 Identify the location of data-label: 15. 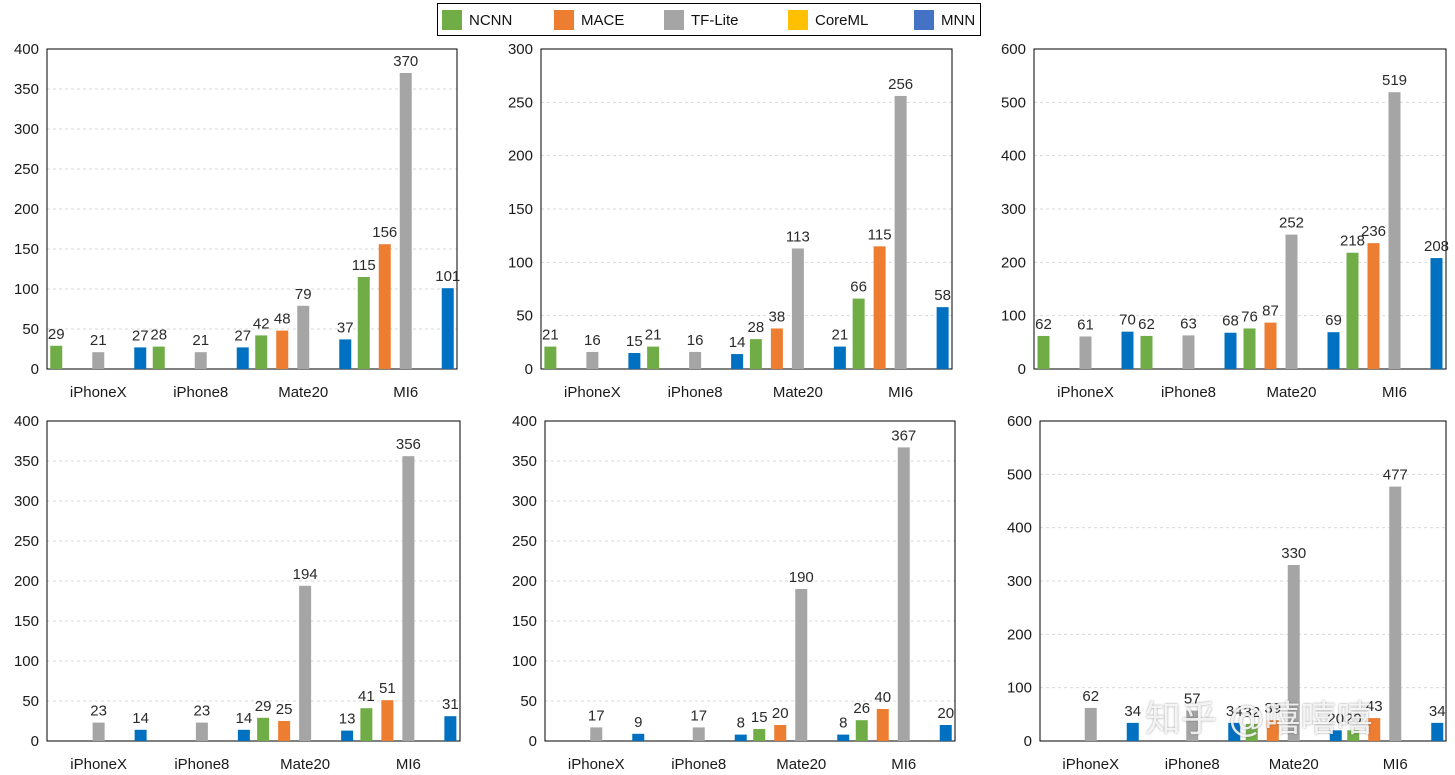
(759, 717).